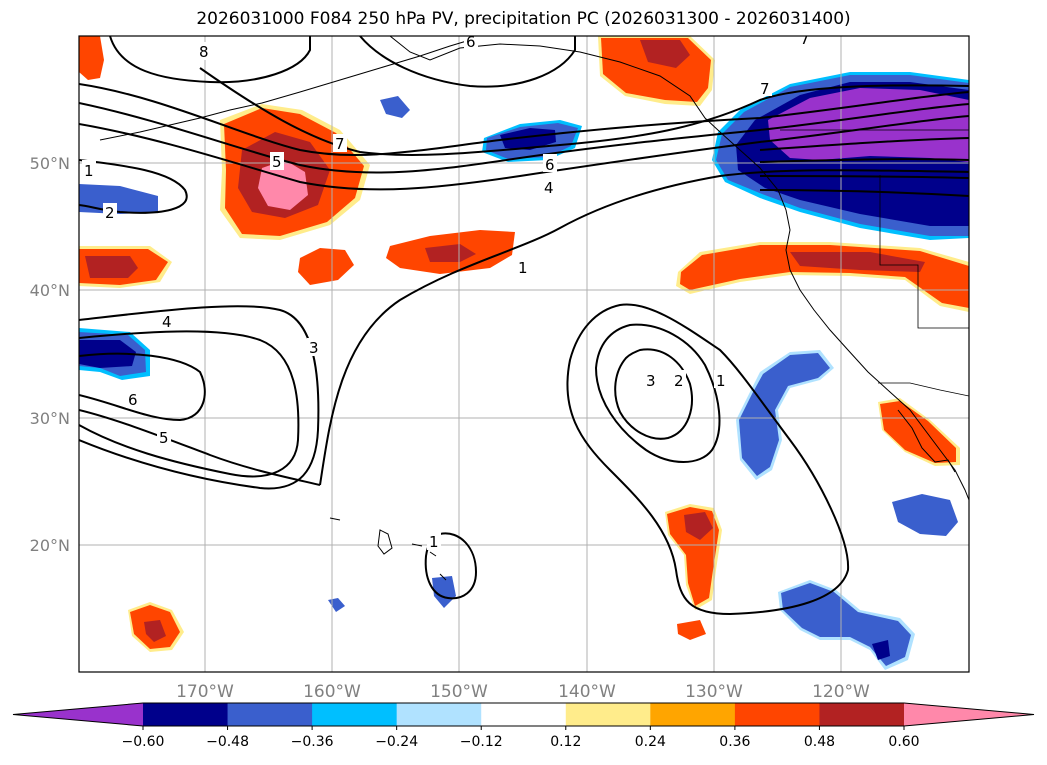 This screenshot has height=765, width=1047. What do you see at coordinates (50, 354) in the screenshot?
I see `latitude-labels: 50°N 40°N 30°N 20°N` at bounding box center [50, 354].